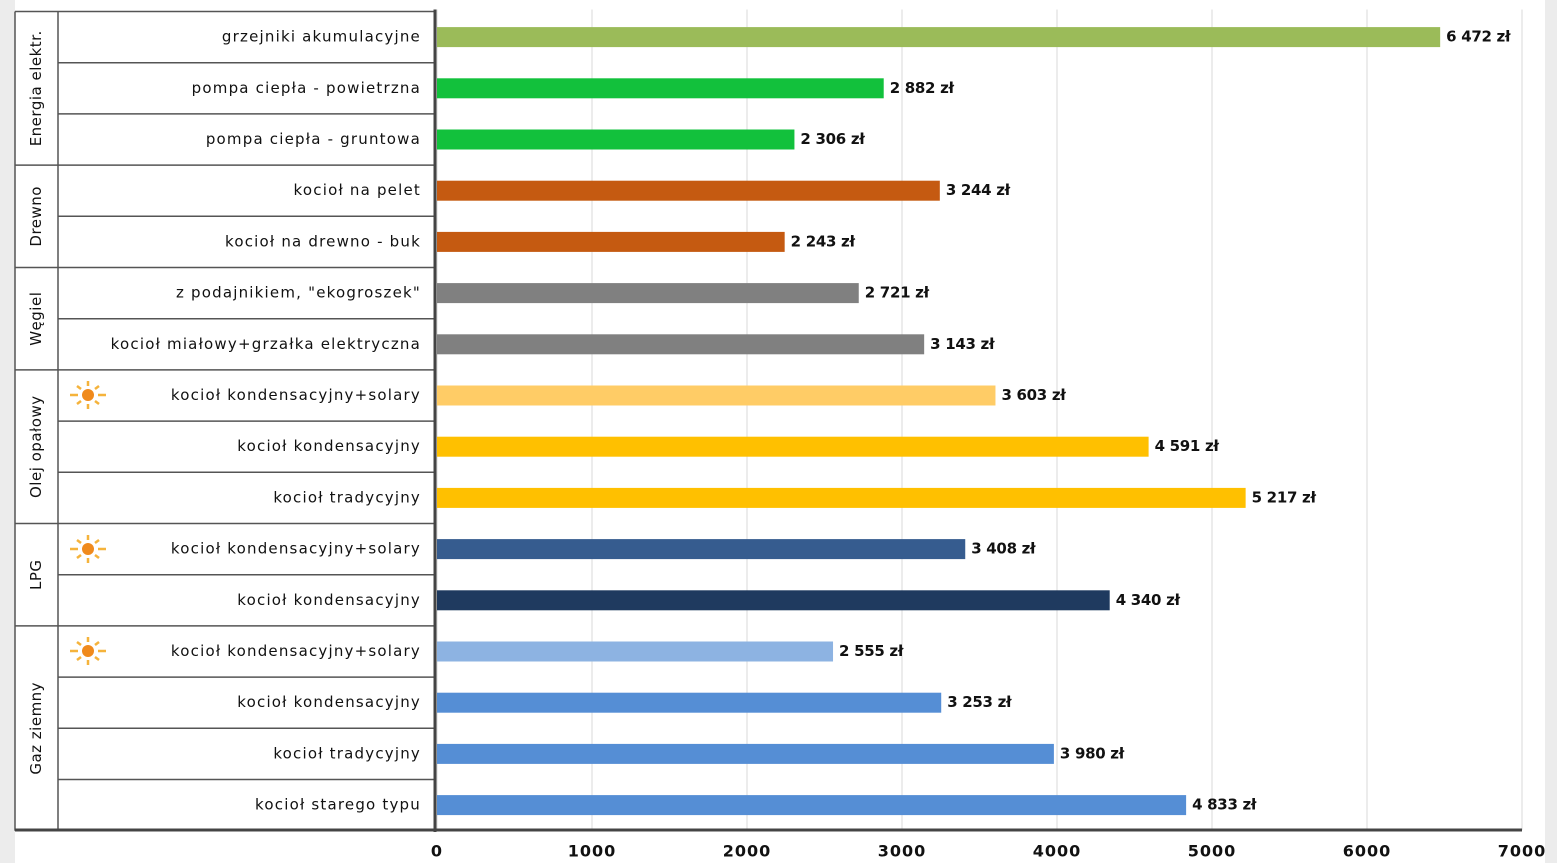 The height and width of the screenshot is (863, 1557). I want to click on value-label: 2 243 zł, so click(823, 241).